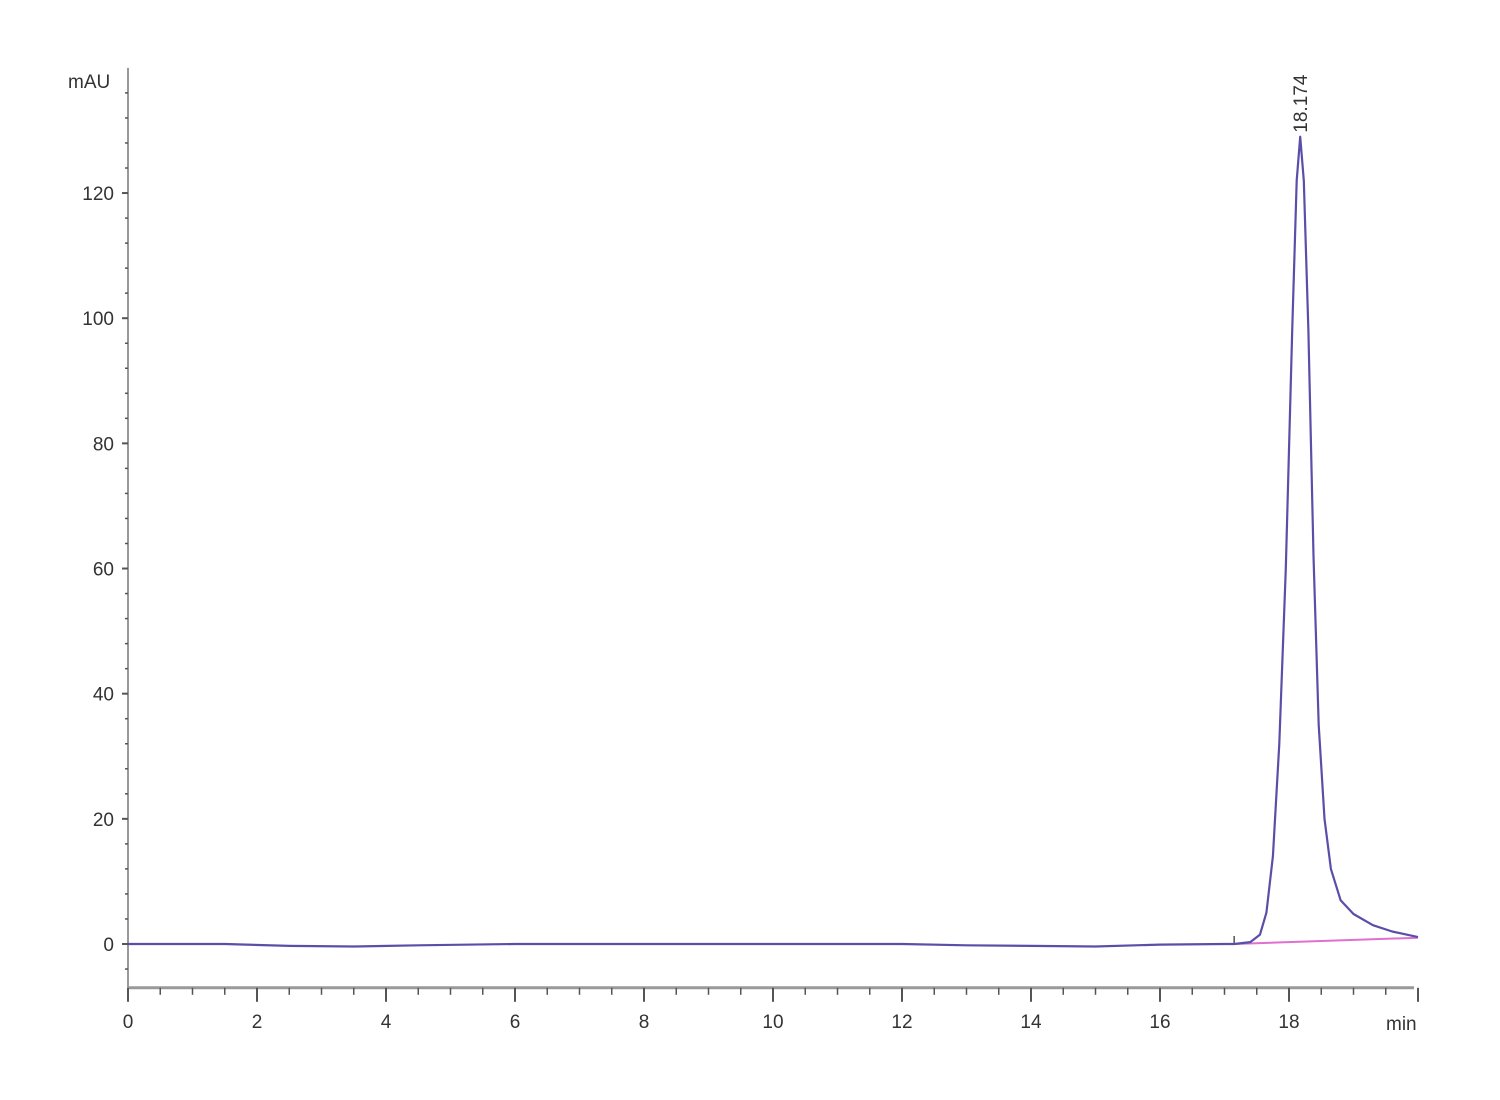 Image resolution: width=1500 pixels, height=1100 pixels. What do you see at coordinates (103, 570) in the screenshot?
I see `y-tick-label: 60` at bounding box center [103, 570].